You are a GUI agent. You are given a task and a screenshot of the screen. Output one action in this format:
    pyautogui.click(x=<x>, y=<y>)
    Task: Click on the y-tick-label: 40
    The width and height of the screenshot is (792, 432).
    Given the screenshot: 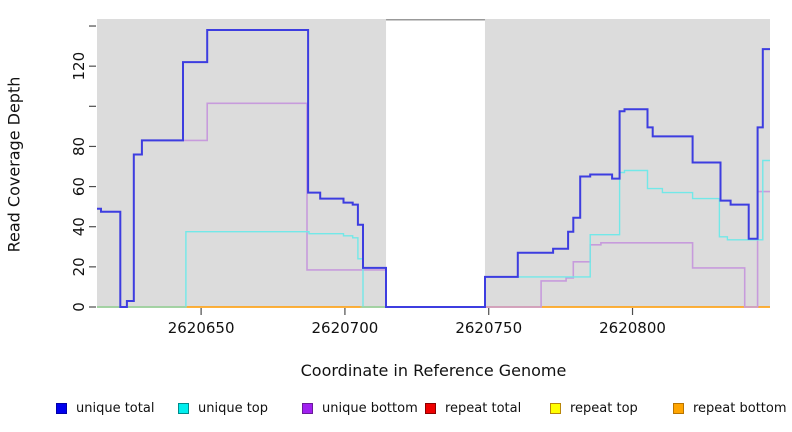 What is the action you would take?
    pyautogui.click(x=79, y=226)
    